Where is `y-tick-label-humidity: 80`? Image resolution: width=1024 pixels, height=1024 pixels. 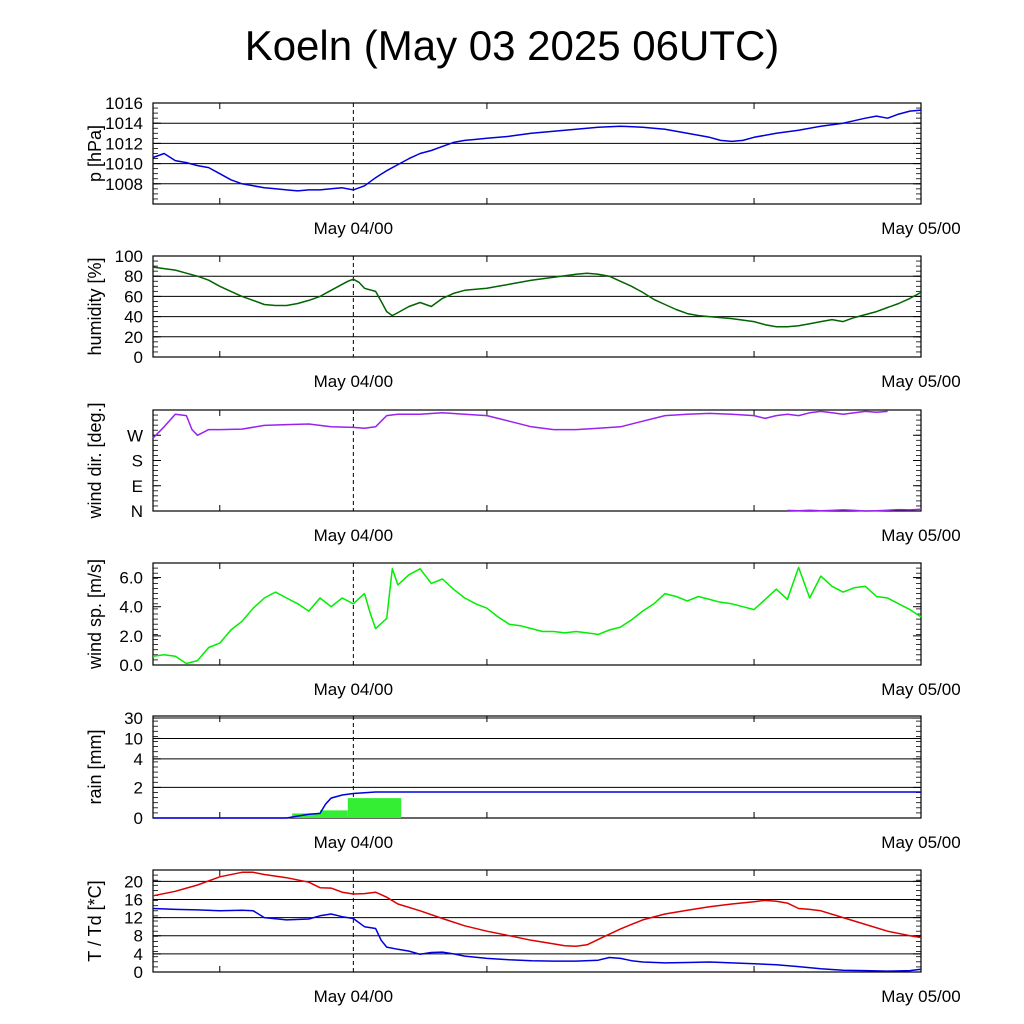
y-tick-label-humidity: 80 is located at coordinates (133, 276).